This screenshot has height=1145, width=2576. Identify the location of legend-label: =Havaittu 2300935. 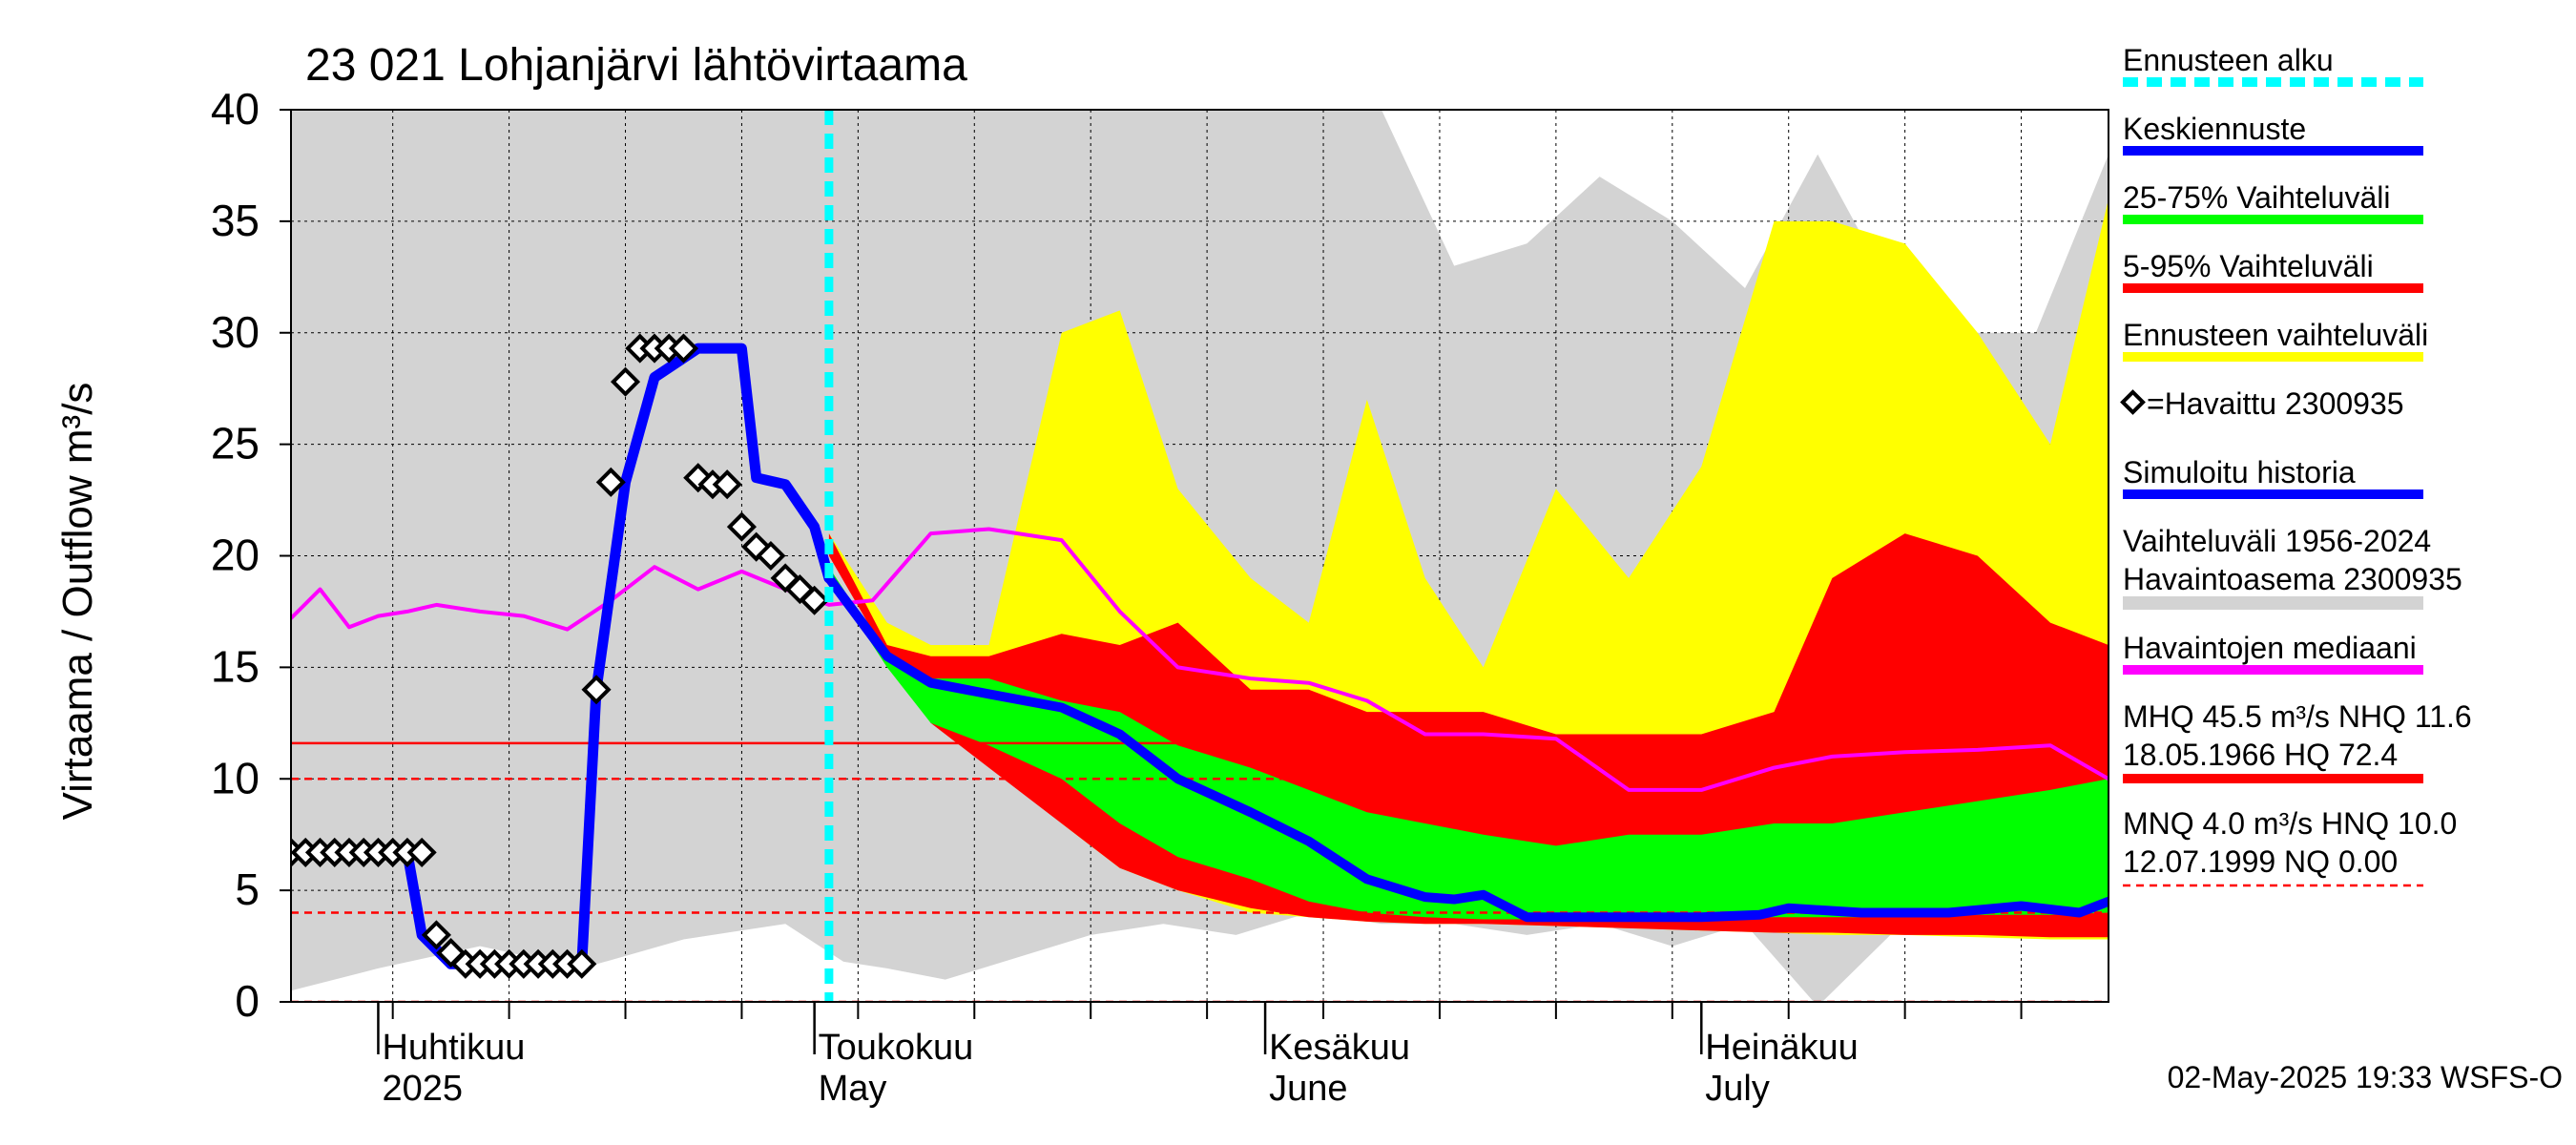
(2275, 404).